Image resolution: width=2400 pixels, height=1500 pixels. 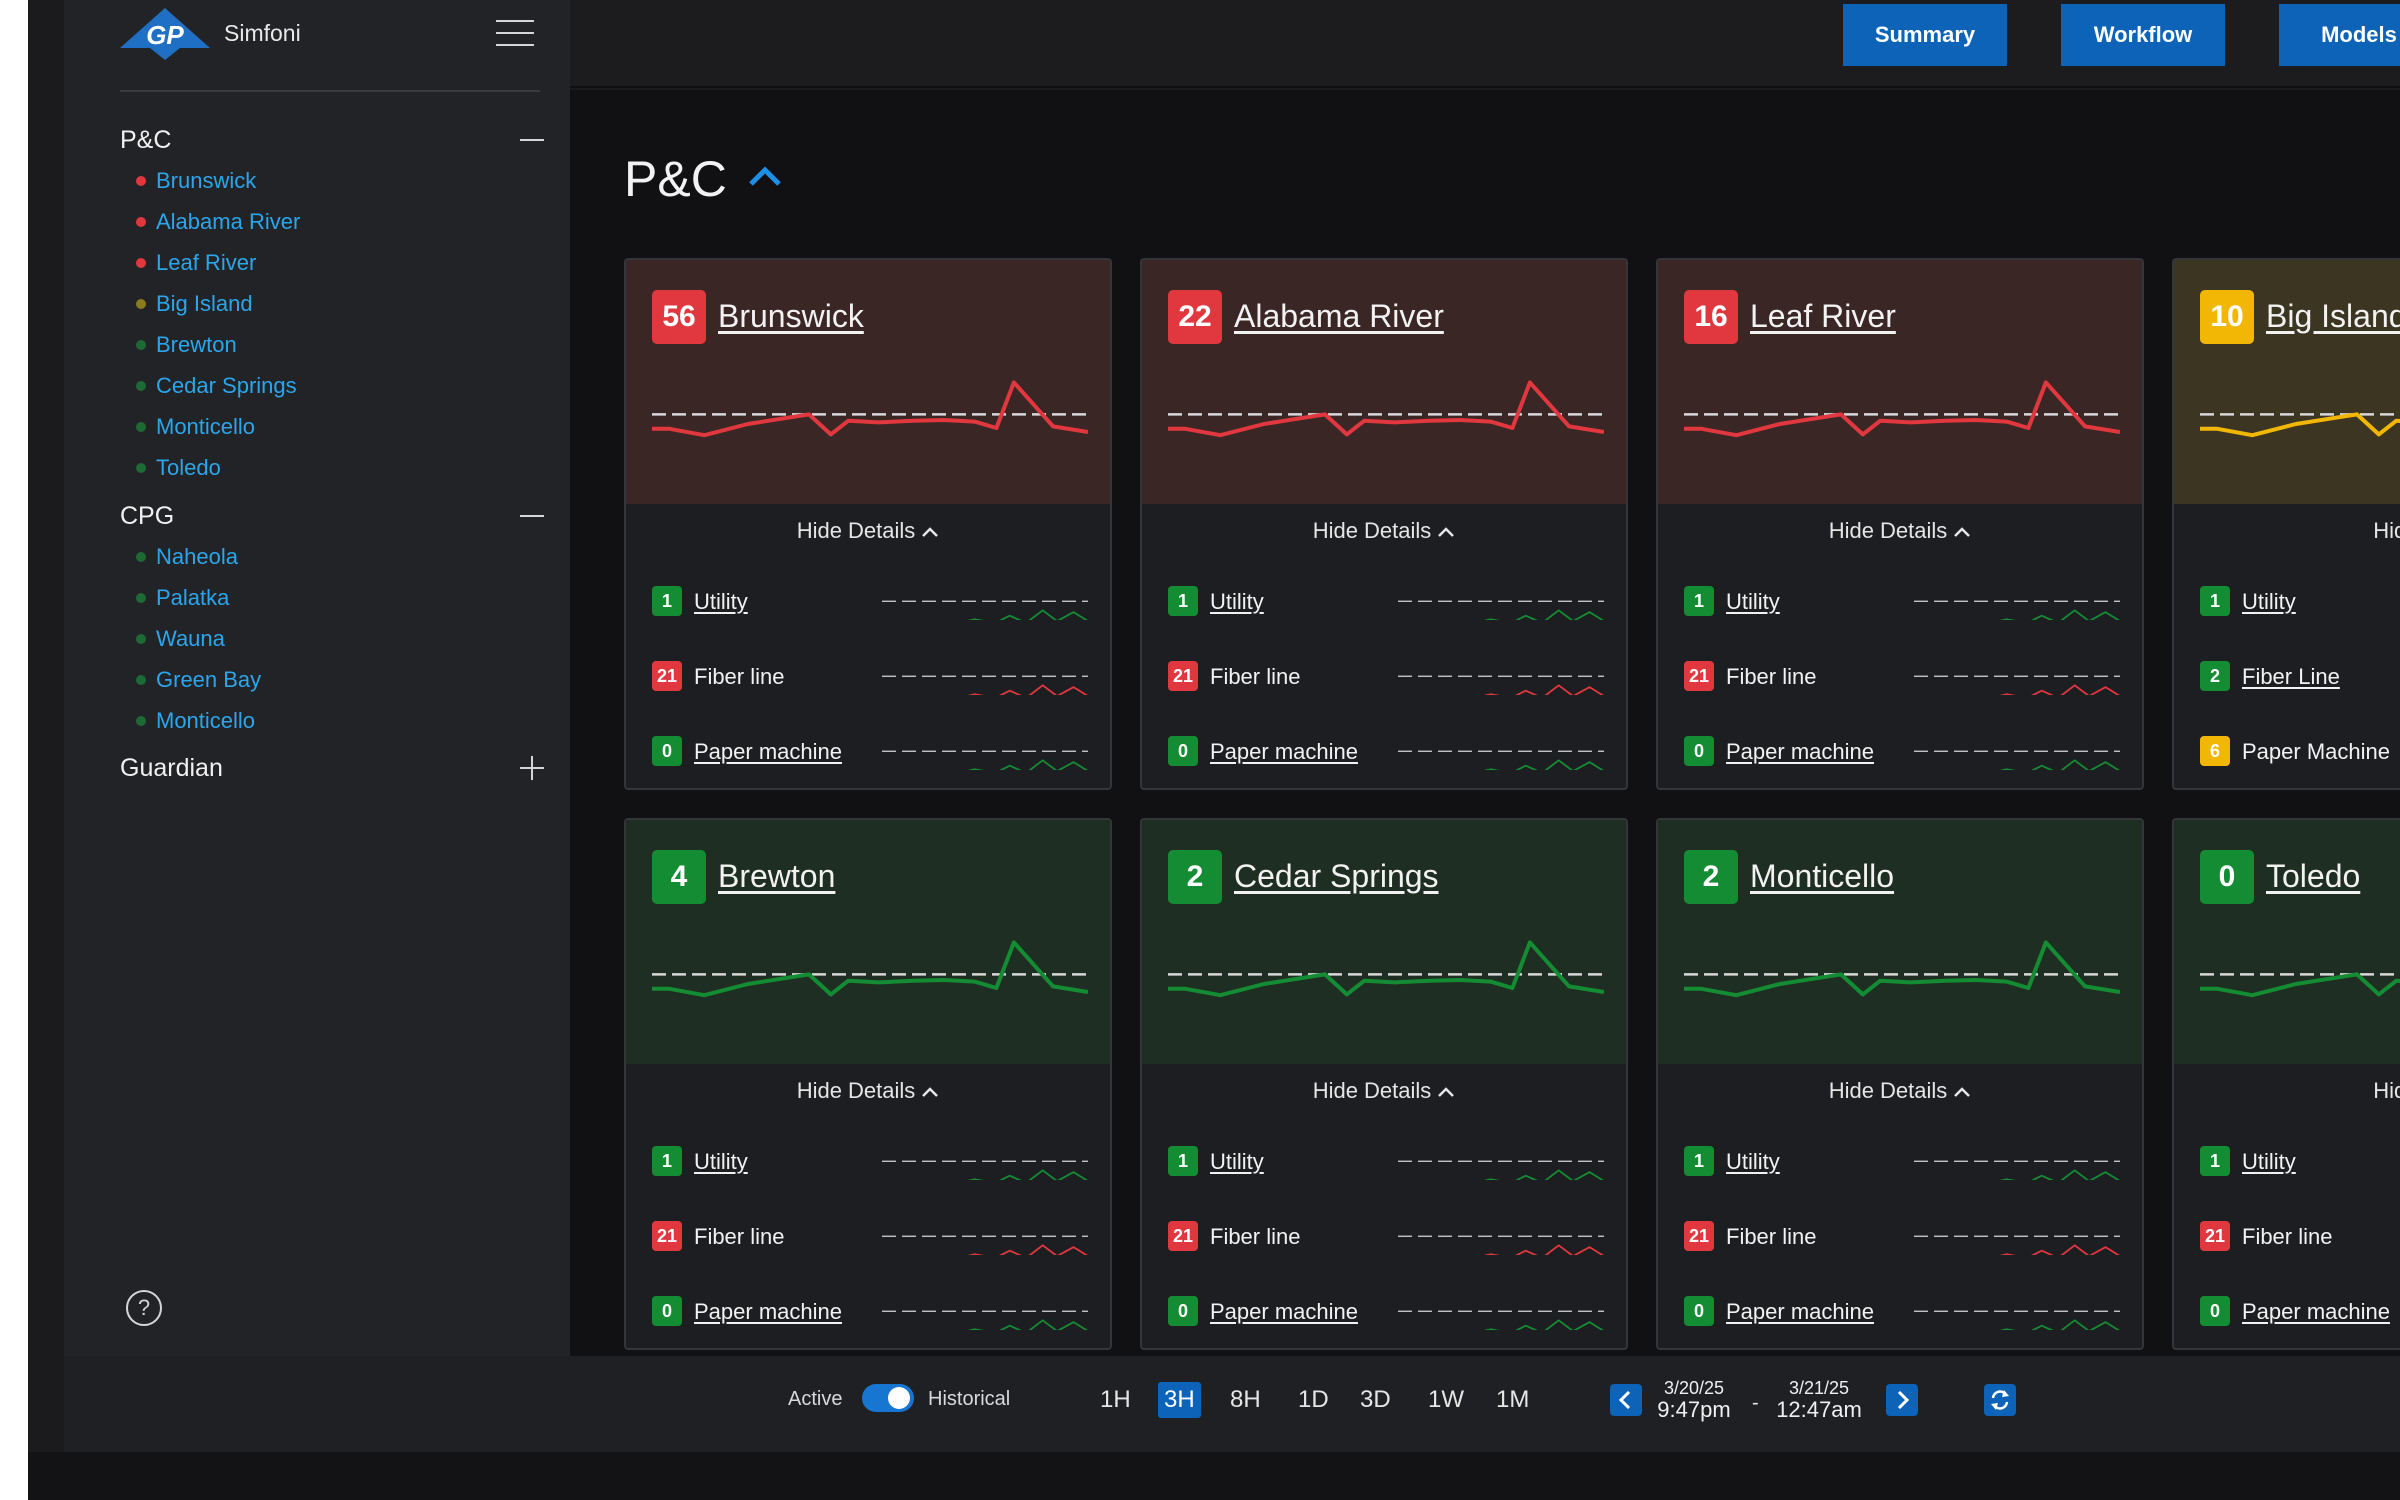 What do you see at coordinates (1195, 317) in the screenshot?
I see `alert-count-badge: 22` at bounding box center [1195, 317].